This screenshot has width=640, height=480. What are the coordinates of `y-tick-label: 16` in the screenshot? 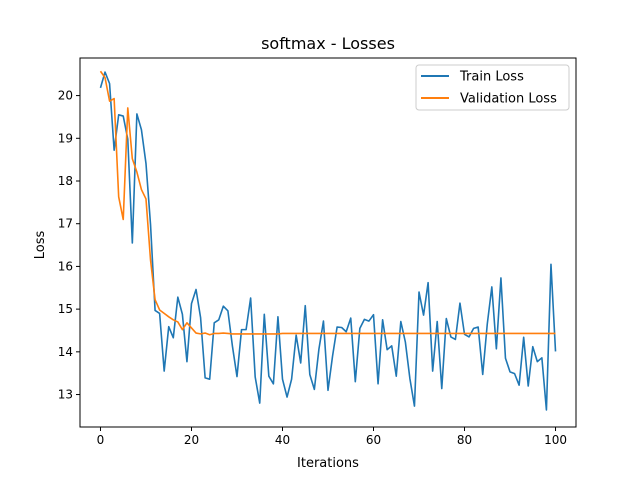 It's located at (65, 266).